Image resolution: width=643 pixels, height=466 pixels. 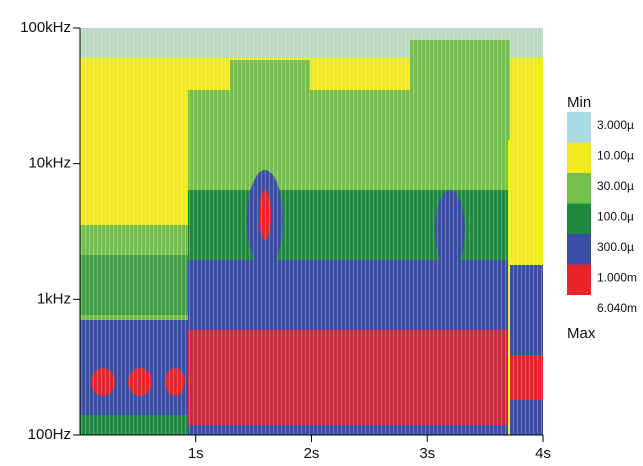 What do you see at coordinates (579, 102) in the screenshot?
I see `colorbar-top-label: Min` at bounding box center [579, 102].